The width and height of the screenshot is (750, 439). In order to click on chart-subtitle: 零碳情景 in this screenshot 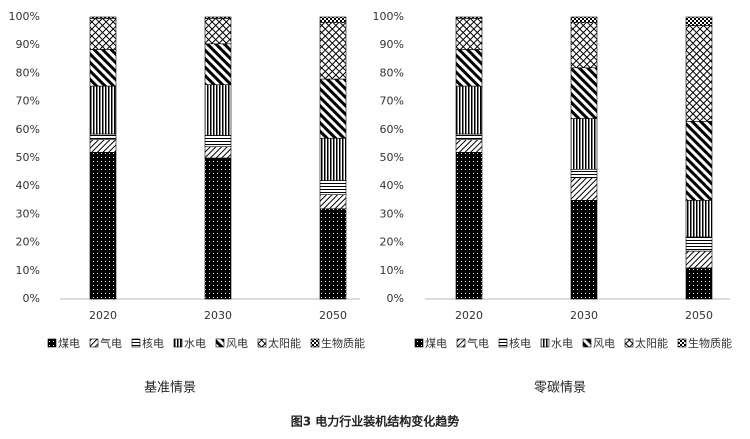, I will do `click(560, 388)`.